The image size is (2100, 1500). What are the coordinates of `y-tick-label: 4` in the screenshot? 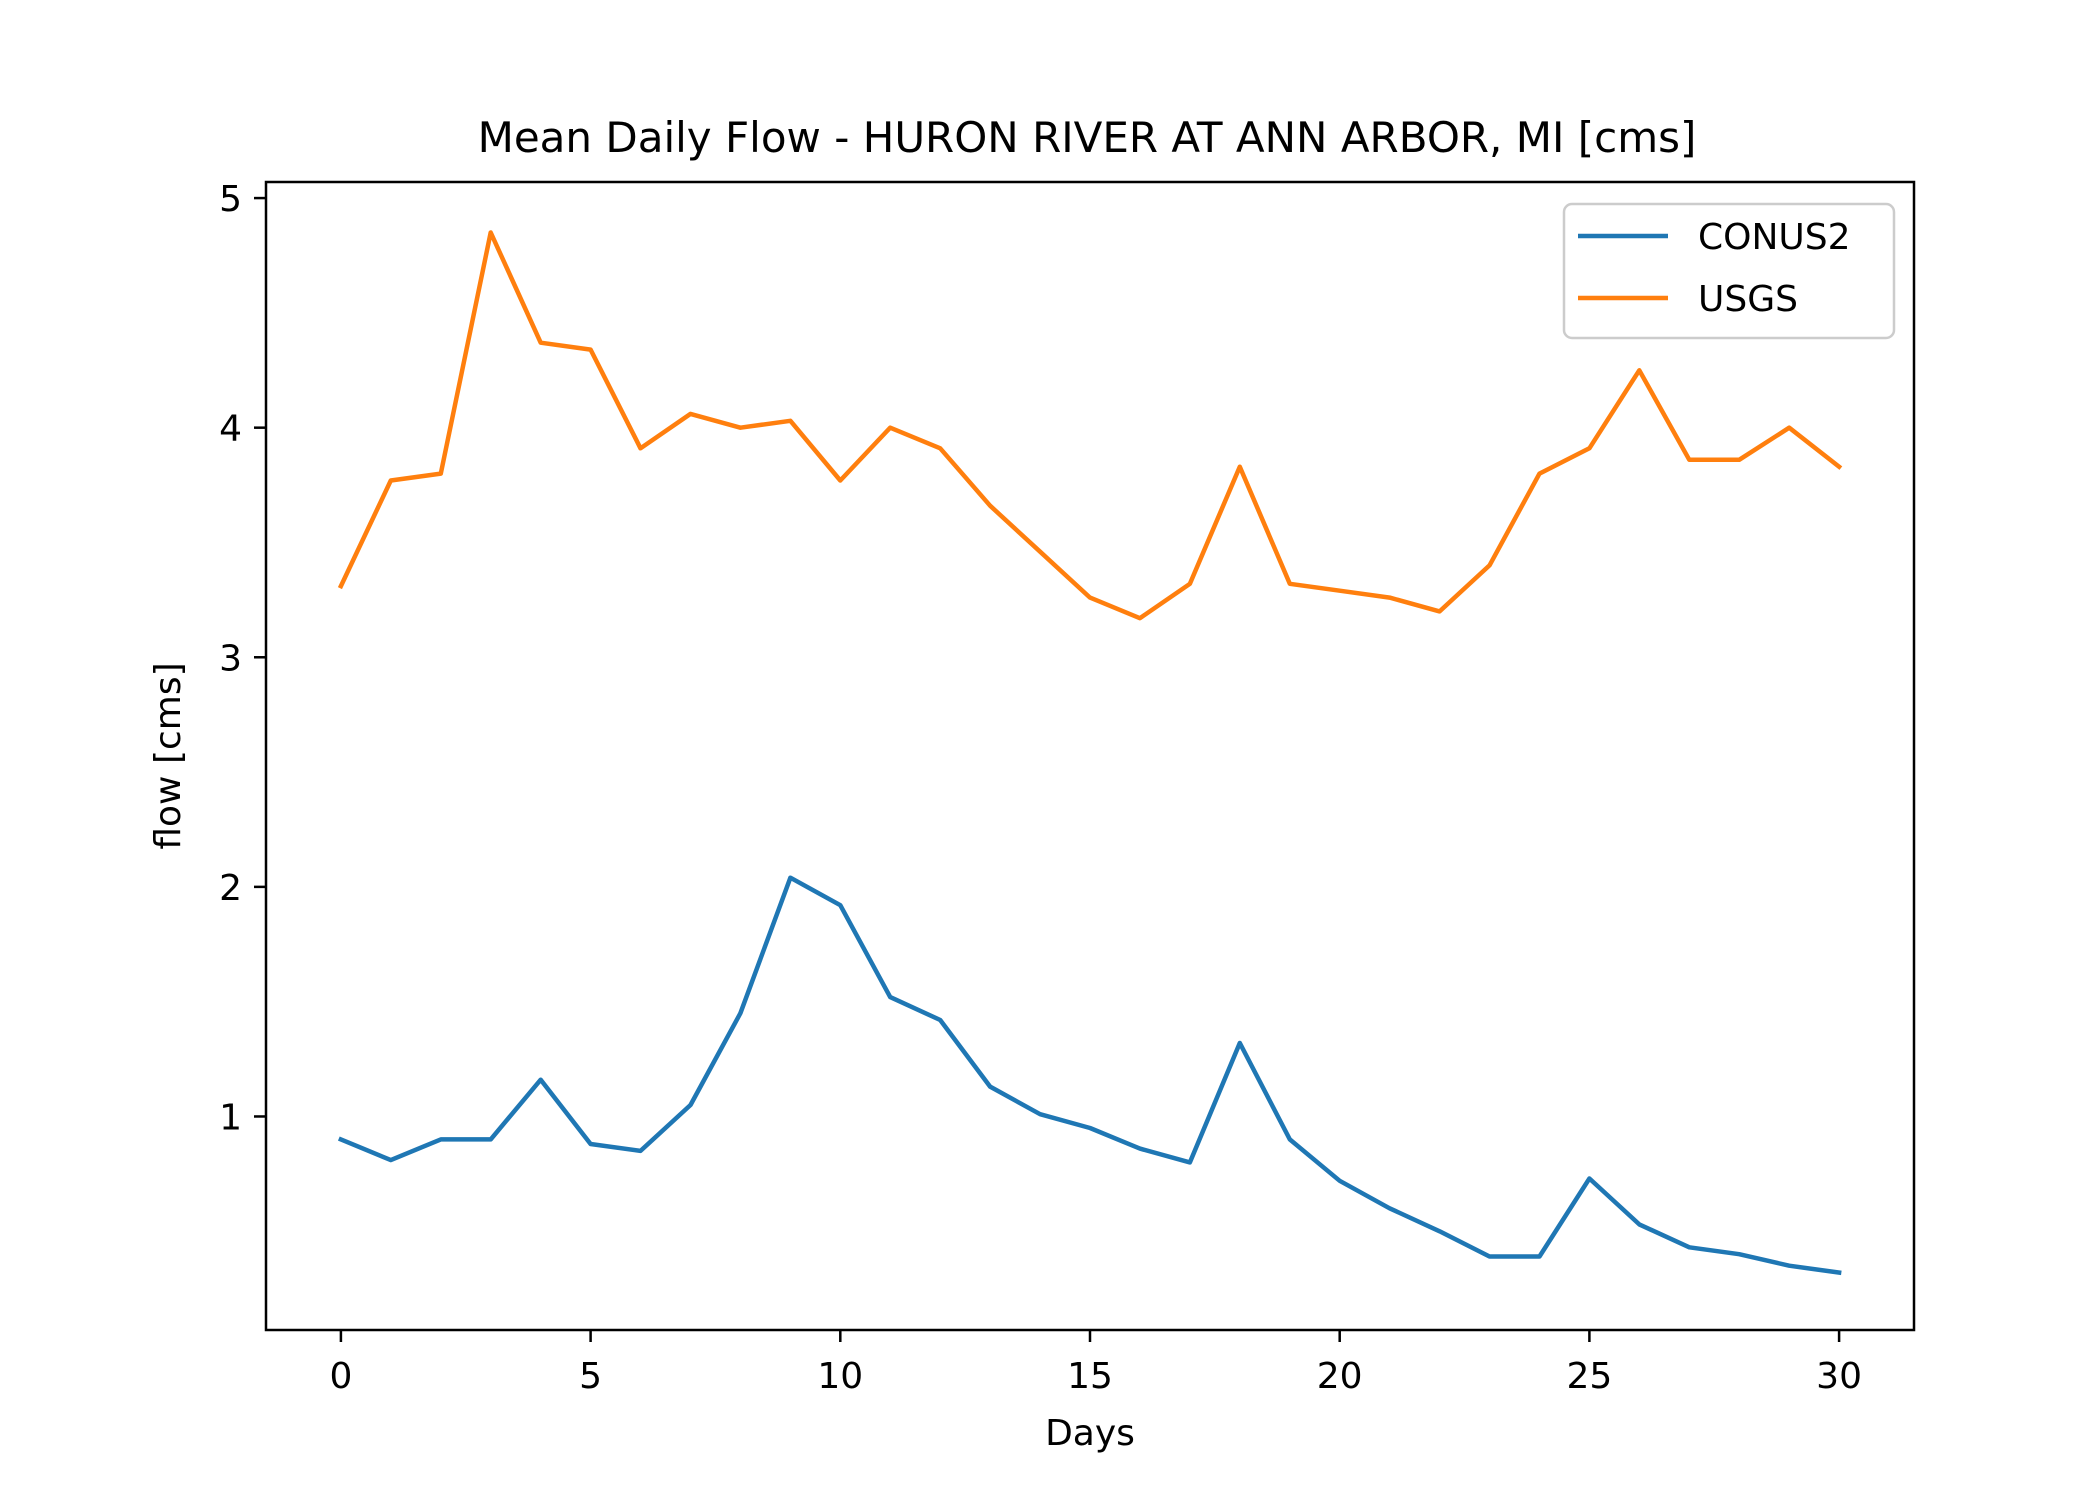 It's located at (230, 429).